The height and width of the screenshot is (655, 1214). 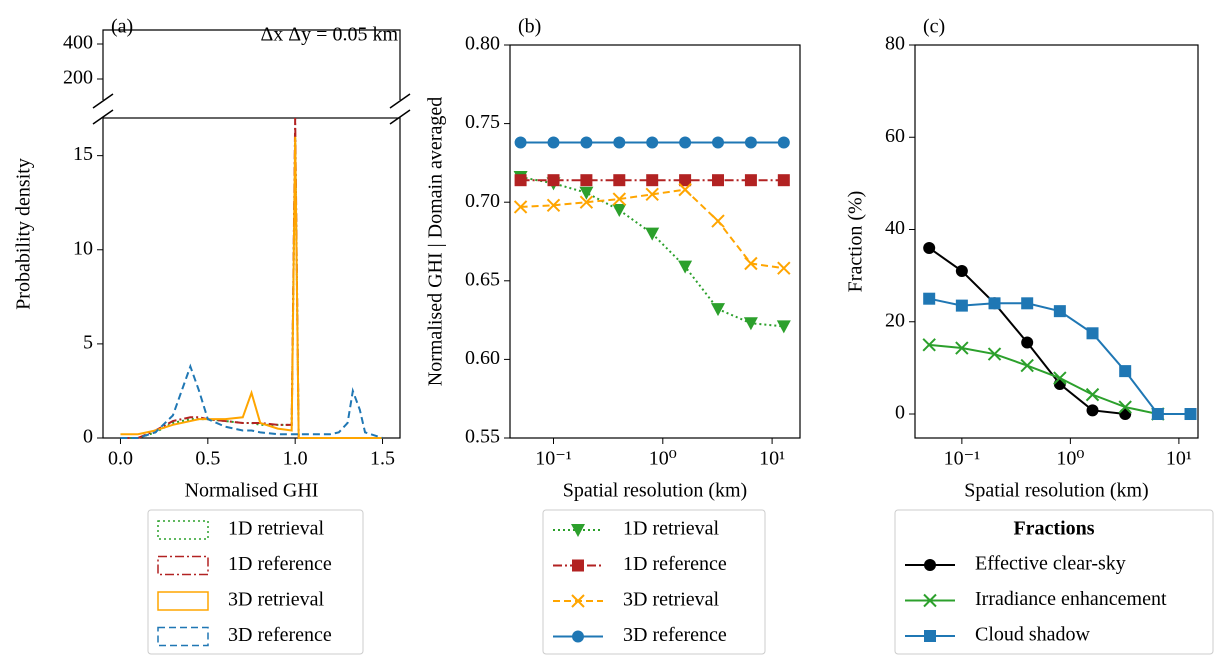 What do you see at coordinates (88, 342) in the screenshot?
I see `y-tick-label: 5` at bounding box center [88, 342].